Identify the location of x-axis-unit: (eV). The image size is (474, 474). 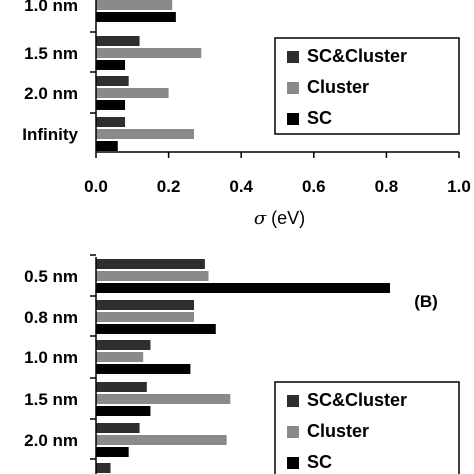
(285, 218).